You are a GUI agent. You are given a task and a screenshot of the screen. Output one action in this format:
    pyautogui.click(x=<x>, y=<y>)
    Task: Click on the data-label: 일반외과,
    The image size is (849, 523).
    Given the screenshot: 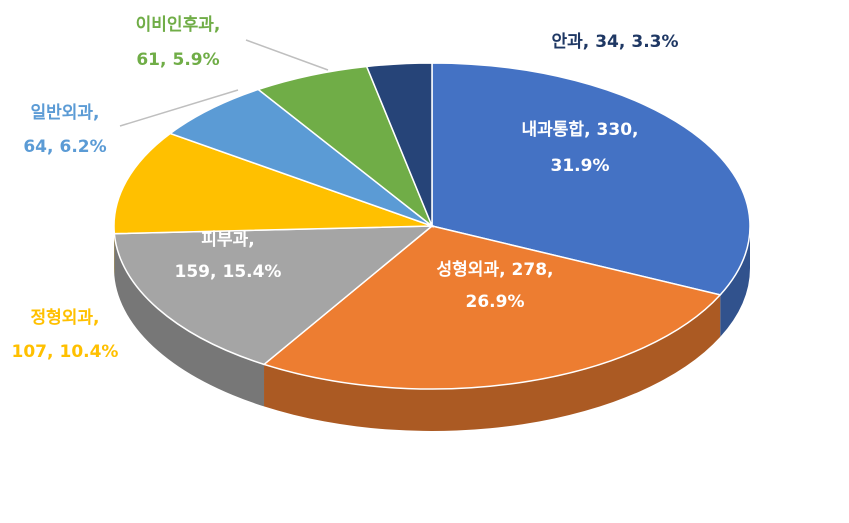 What is the action you would take?
    pyautogui.click(x=64, y=113)
    